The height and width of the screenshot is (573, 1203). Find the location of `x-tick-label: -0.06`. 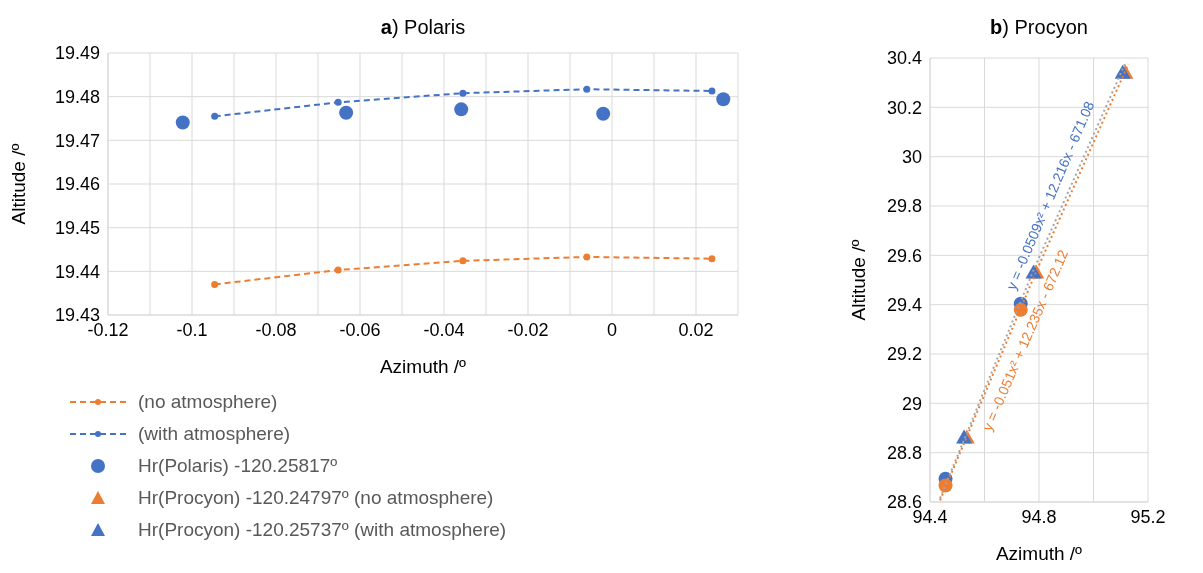

x-tick-label: -0.06 is located at coordinates (360, 329).